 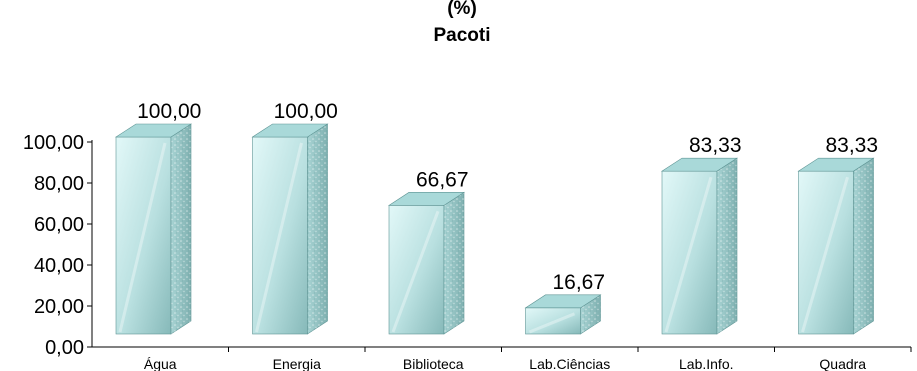 What do you see at coordinates (64, 348) in the screenshot?
I see `y-tick-label: 0,00` at bounding box center [64, 348].